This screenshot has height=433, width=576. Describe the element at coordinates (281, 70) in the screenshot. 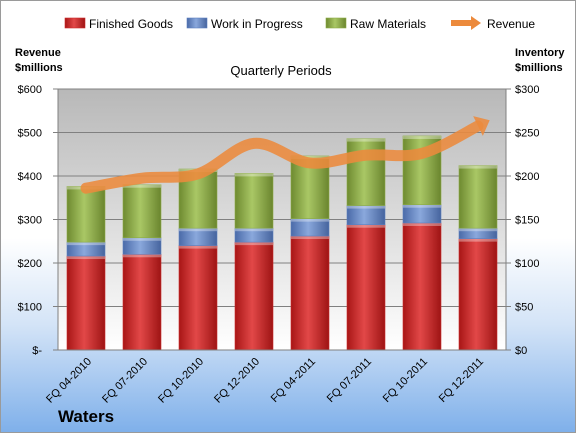

I see `chart-title: Quarterly Periods` at that location.